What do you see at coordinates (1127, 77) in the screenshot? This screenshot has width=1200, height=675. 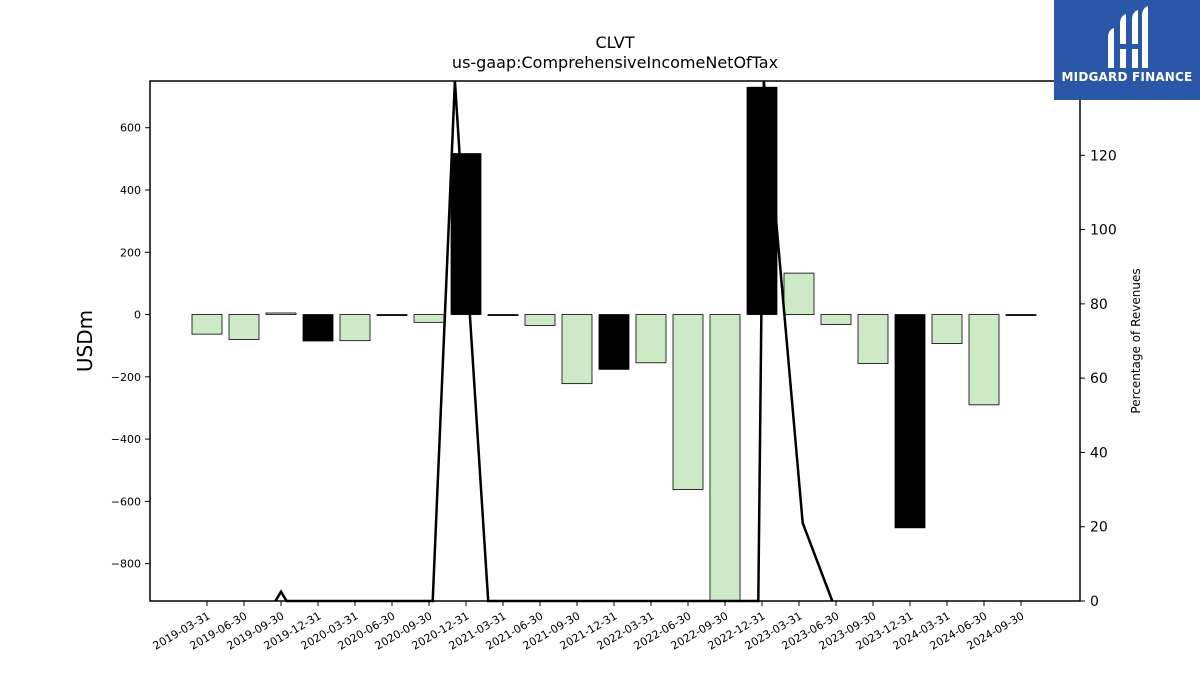 I see `brand-name: MIDGARD FINANCE` at bounding box center [1127, 77].